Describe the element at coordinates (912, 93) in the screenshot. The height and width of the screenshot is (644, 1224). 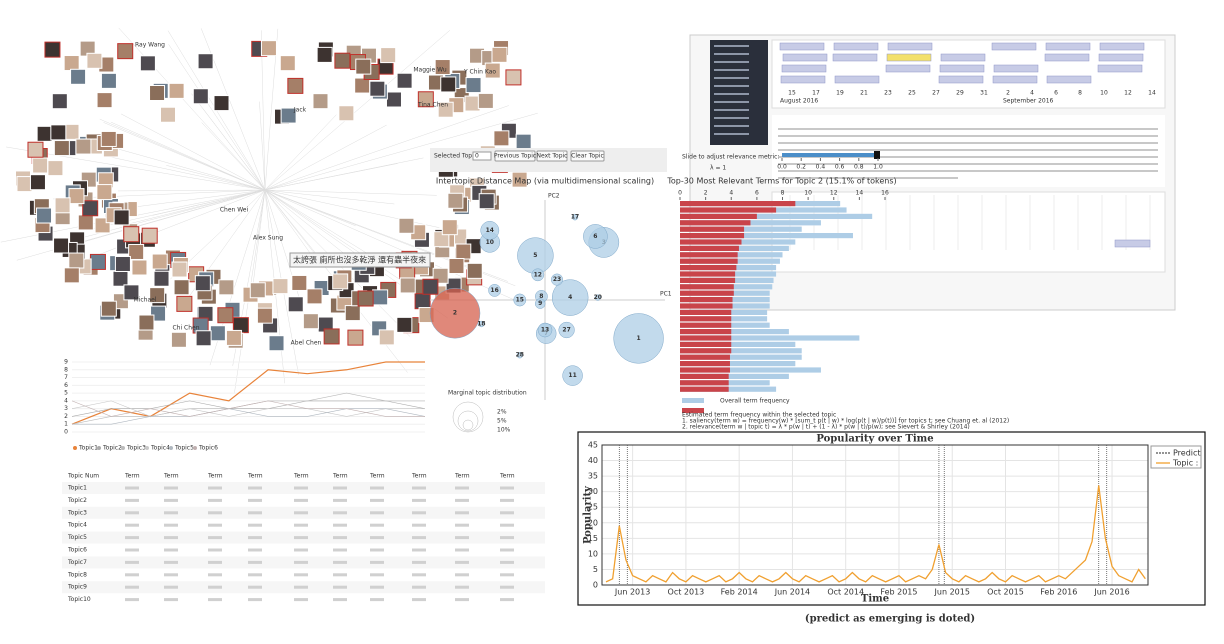
I see `label: 25` at that location.